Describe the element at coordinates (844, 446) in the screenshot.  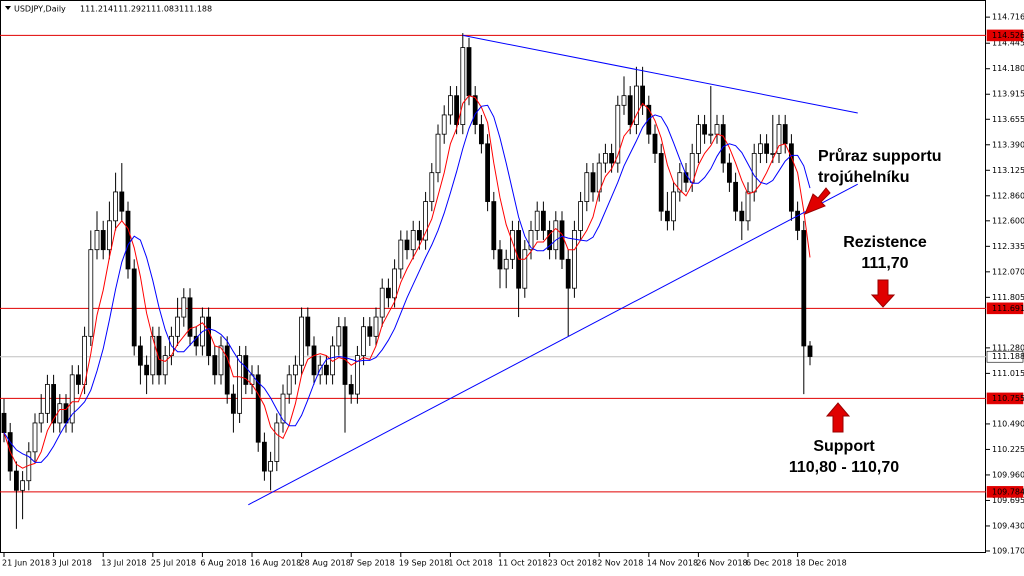
I see `annotation: Support` at that location.